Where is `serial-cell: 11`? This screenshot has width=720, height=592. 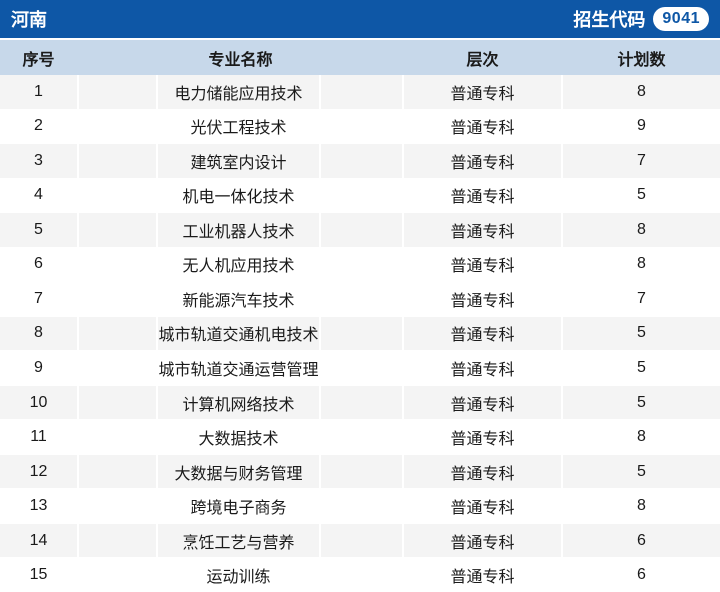
serial-cell: 11 is located at coordinates (38, 437).